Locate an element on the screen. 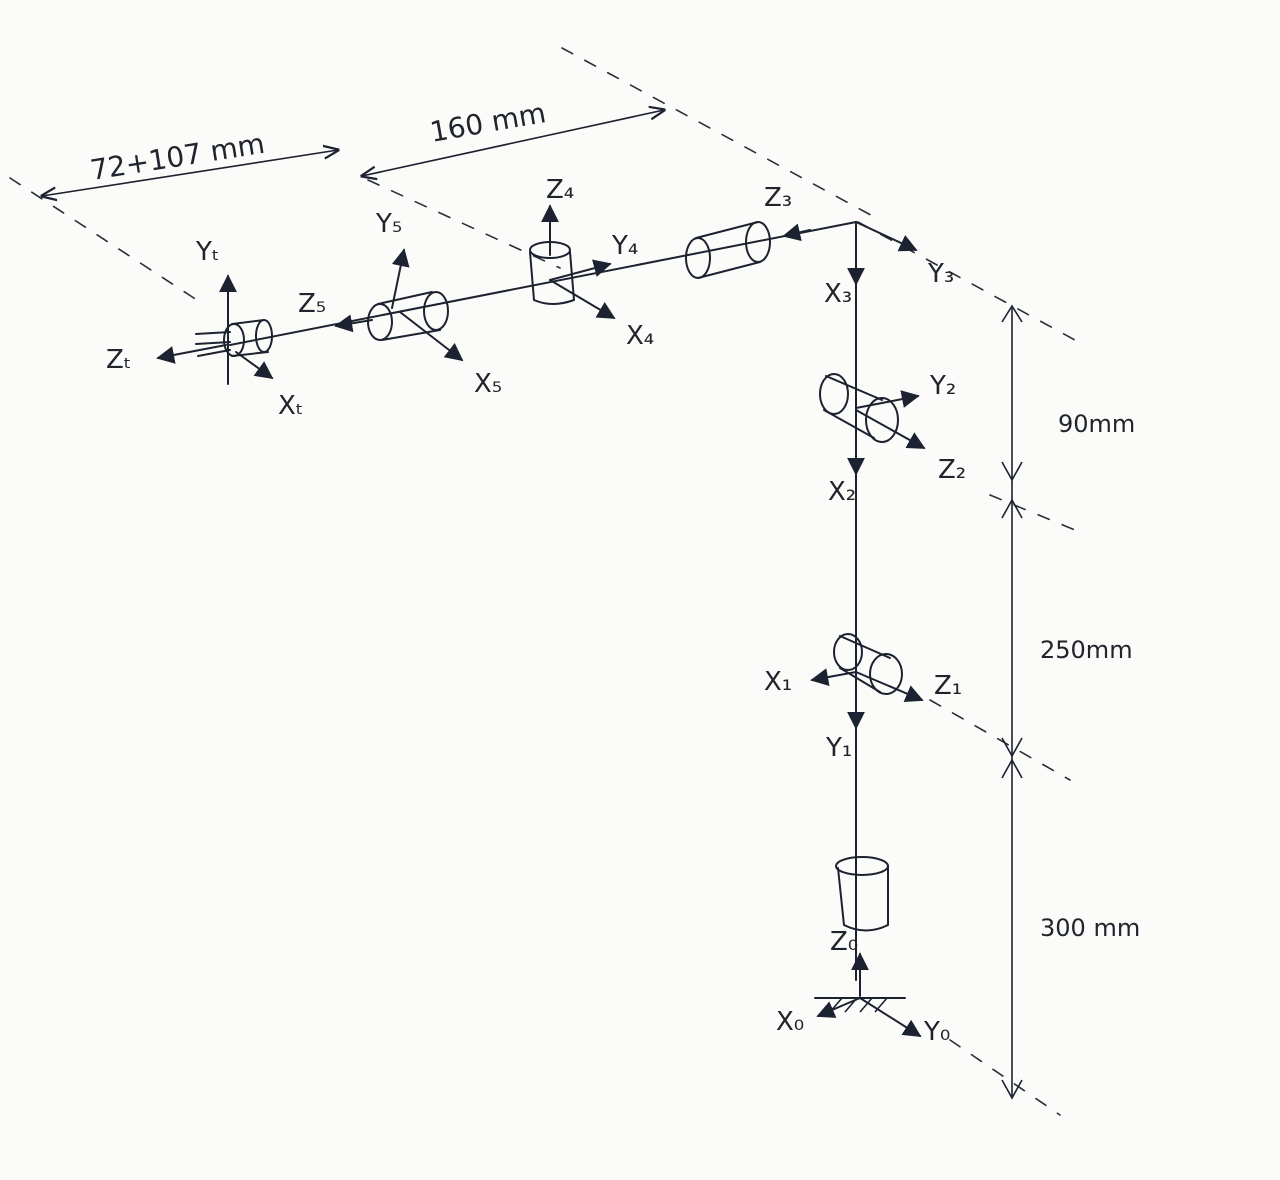 This screenshot has height=1180, width=1280. label-x2: X₂ is located at coordinates (842, 492).